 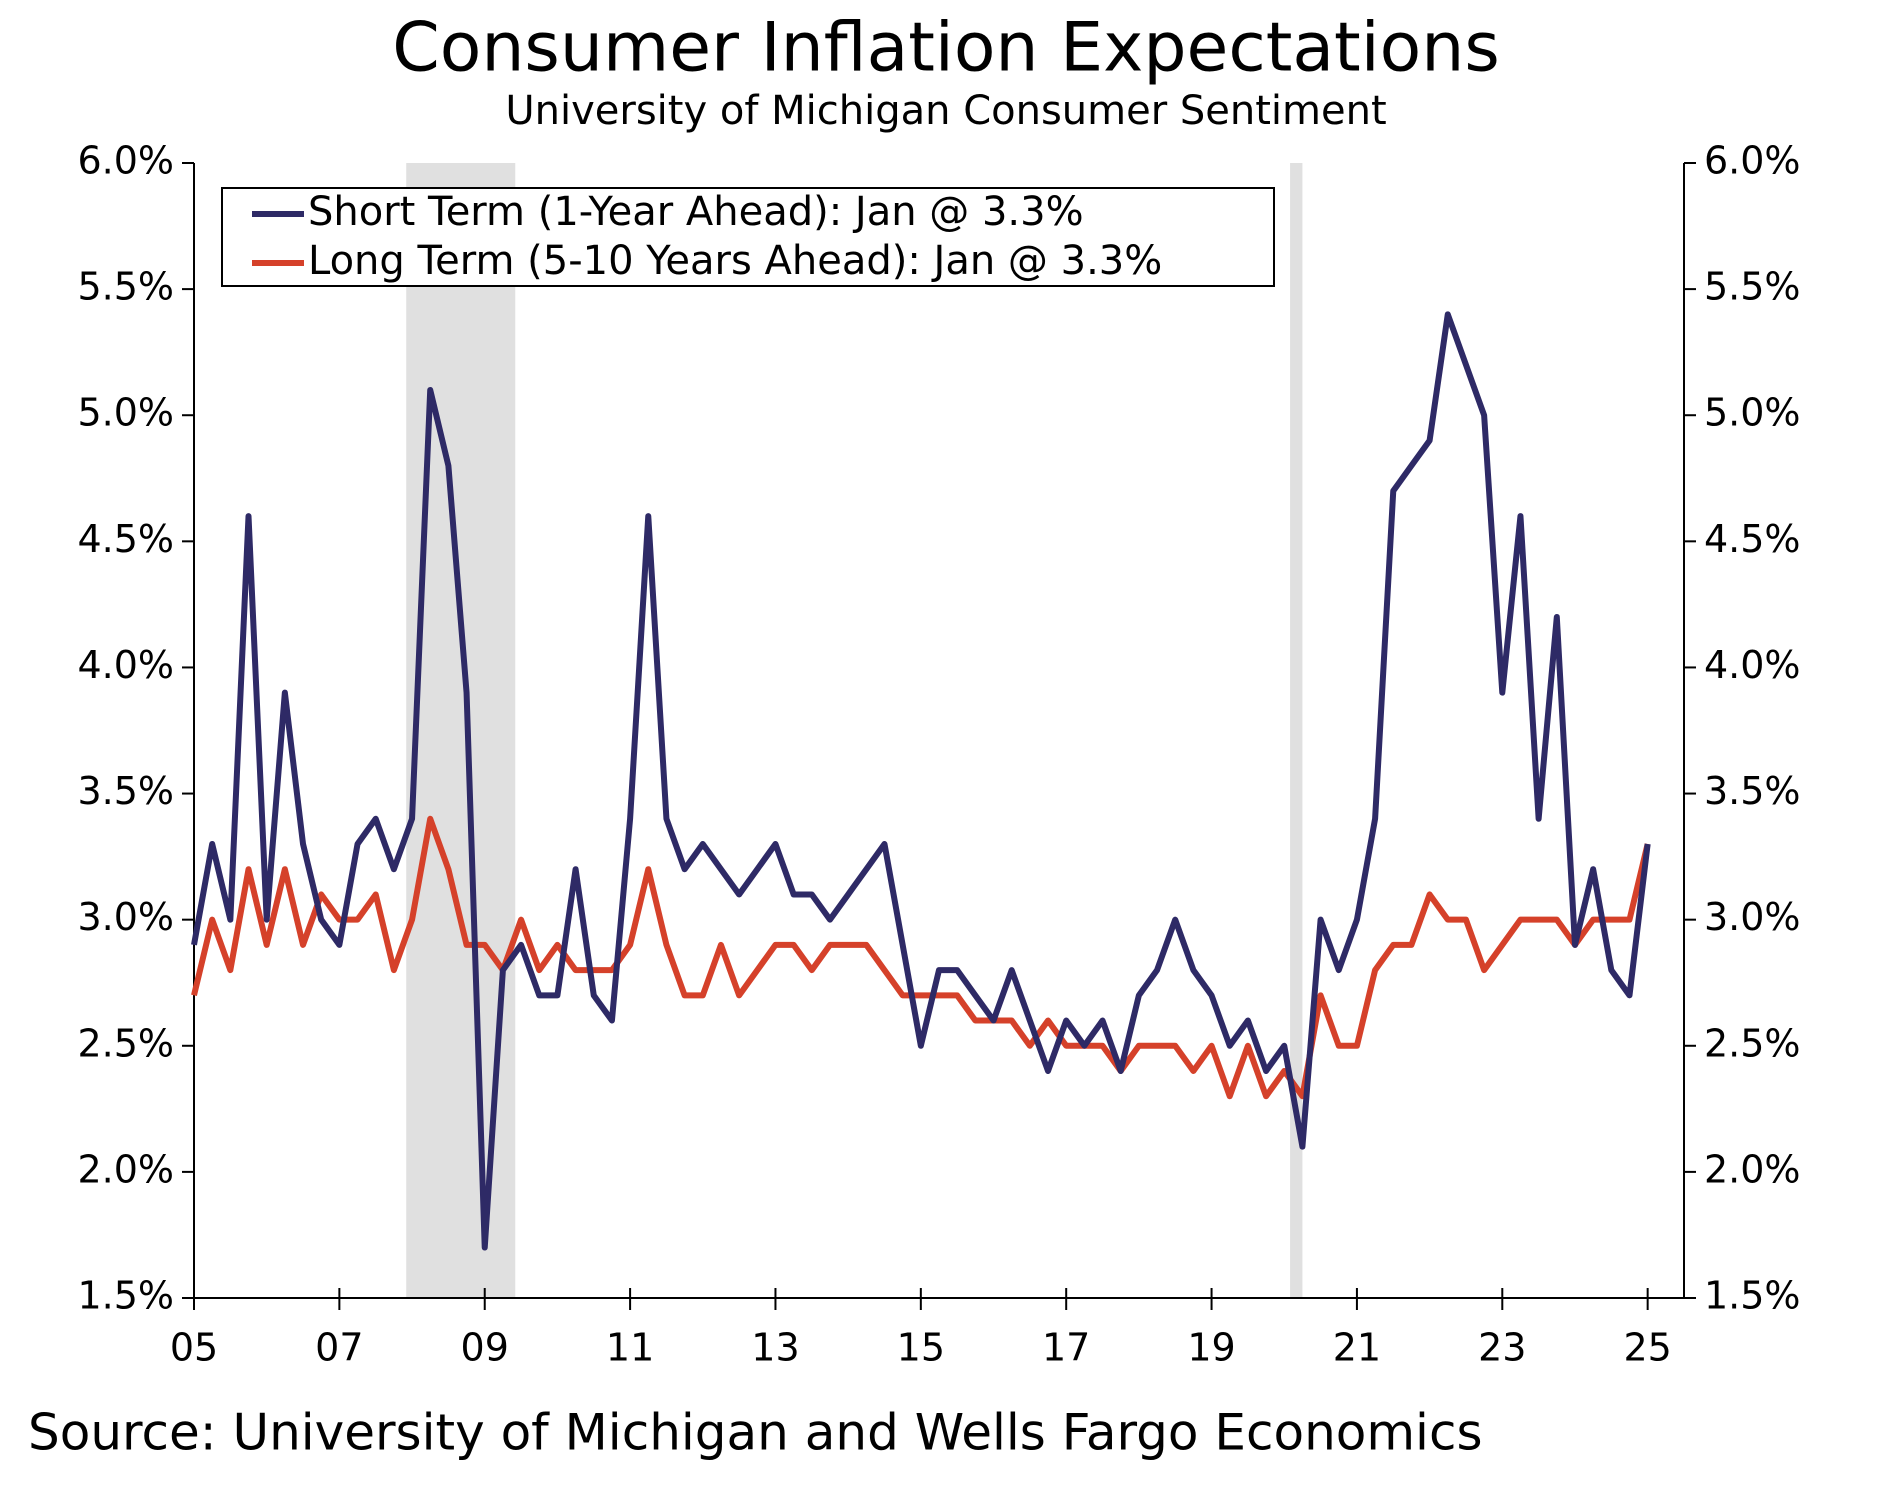 I want to click on y-tick-label: 3.5%, so click(x=125, y=791).